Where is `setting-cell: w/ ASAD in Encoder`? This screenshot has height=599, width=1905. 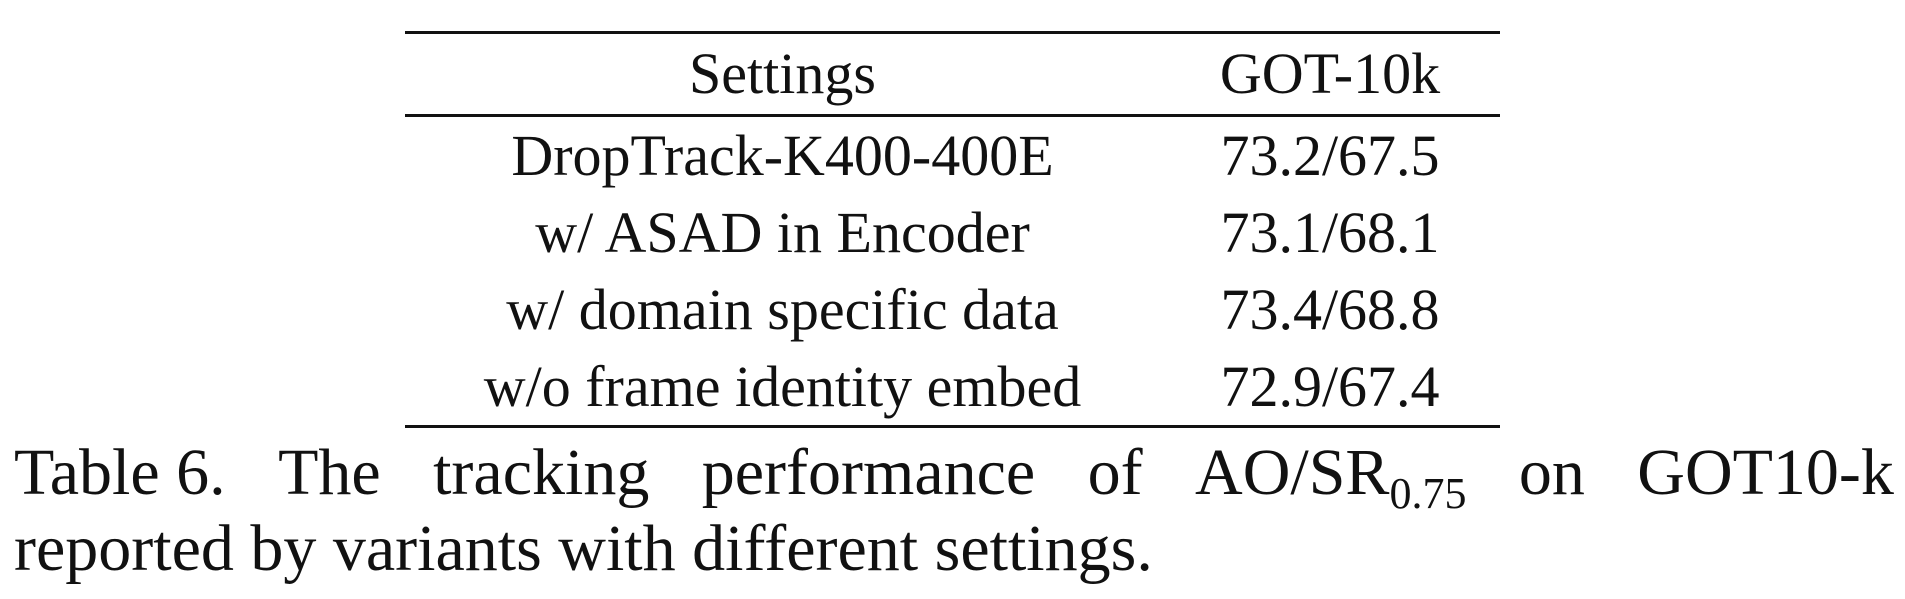
setting-cell: w/ ASAD in Encoder is located at coordinates (782, 232).